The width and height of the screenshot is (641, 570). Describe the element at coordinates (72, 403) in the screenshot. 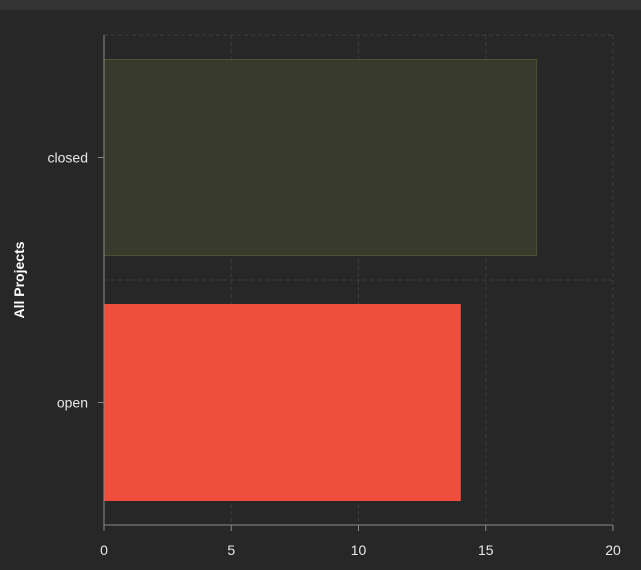

I see `y-tick-label-open: open` at that location.